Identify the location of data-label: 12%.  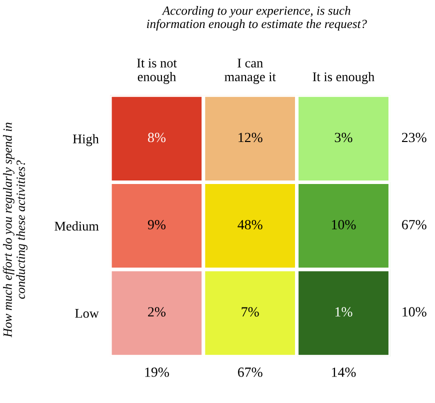
(250, 137).